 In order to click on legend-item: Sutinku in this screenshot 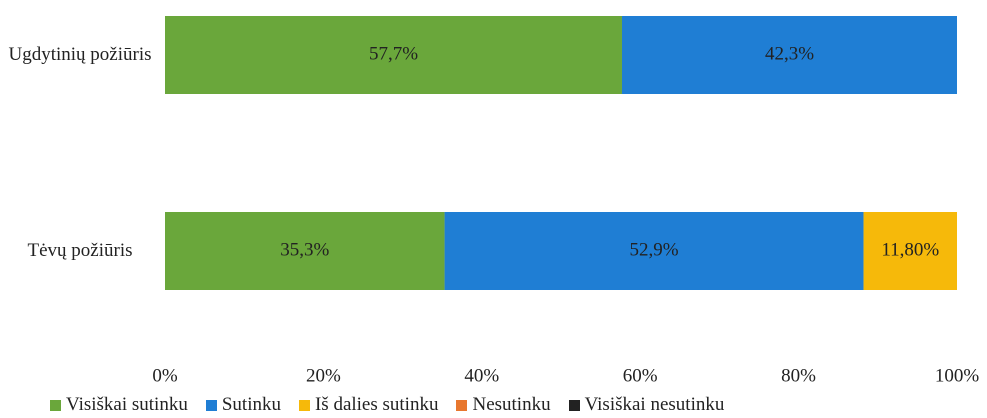, I will do `click(243, 405)`.